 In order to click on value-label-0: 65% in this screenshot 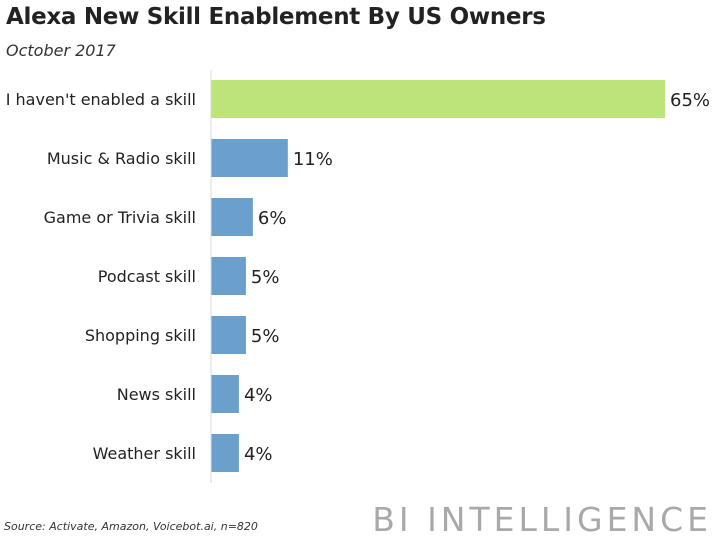, I will do `click(690, 100)`.